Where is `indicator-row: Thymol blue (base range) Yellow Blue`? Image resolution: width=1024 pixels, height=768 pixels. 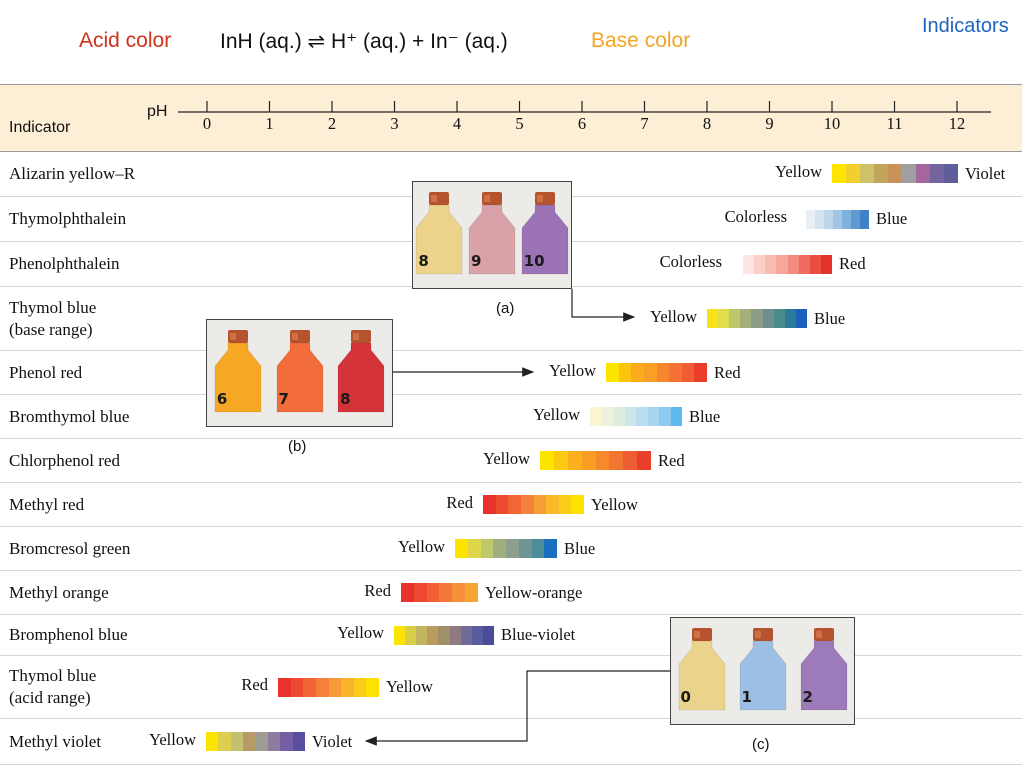 indicator-row: Thymol blue (base range) Yellow Blue is located at coordinates (511, 319).